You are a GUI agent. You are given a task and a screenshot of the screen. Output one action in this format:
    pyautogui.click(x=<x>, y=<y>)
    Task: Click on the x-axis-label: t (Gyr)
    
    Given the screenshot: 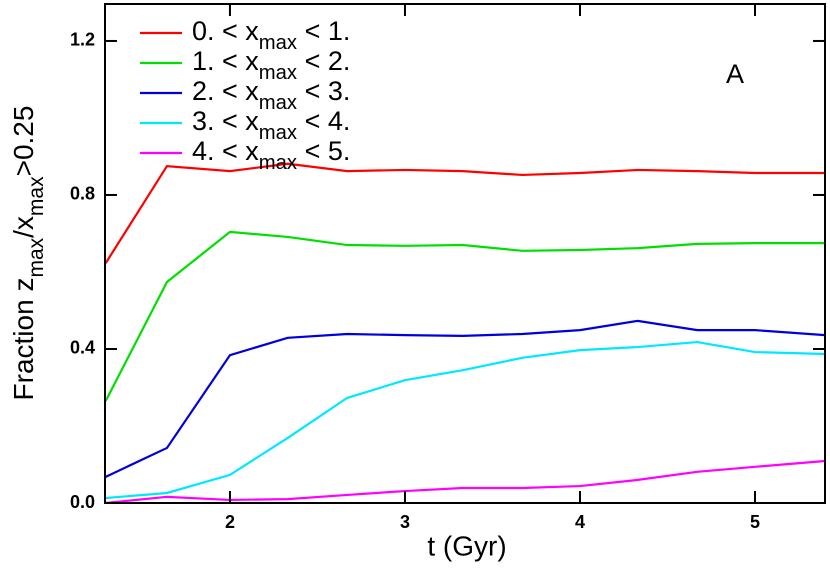 What is the action you would take?
    pyautogui.click(x=466, y=545)
    